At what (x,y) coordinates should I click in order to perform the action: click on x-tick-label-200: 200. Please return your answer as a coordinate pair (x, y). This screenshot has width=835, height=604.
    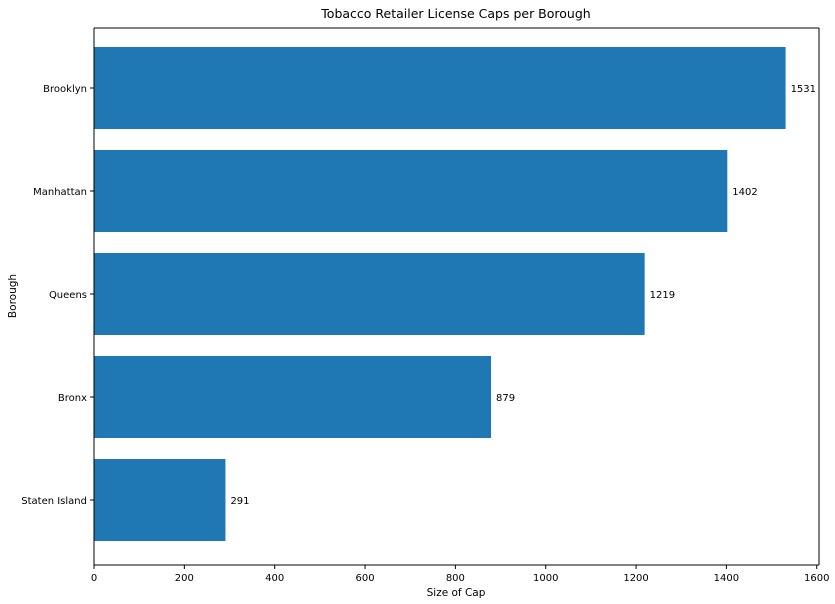
    Looking at the image, I should click on (184, 578).